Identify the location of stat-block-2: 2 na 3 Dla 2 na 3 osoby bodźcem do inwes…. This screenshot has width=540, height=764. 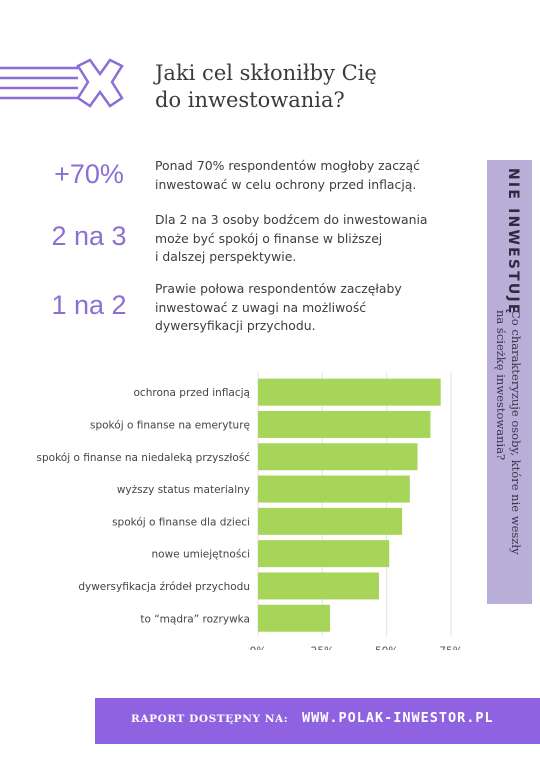
(235, 241).